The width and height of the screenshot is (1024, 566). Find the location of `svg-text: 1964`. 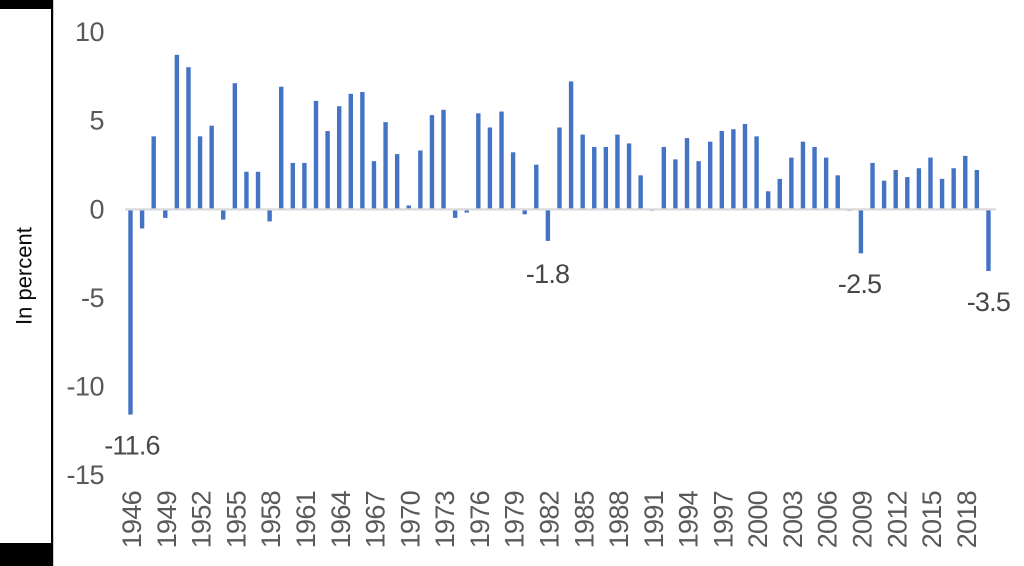

svg-text: 1964 is located at coordinates (341, 519).